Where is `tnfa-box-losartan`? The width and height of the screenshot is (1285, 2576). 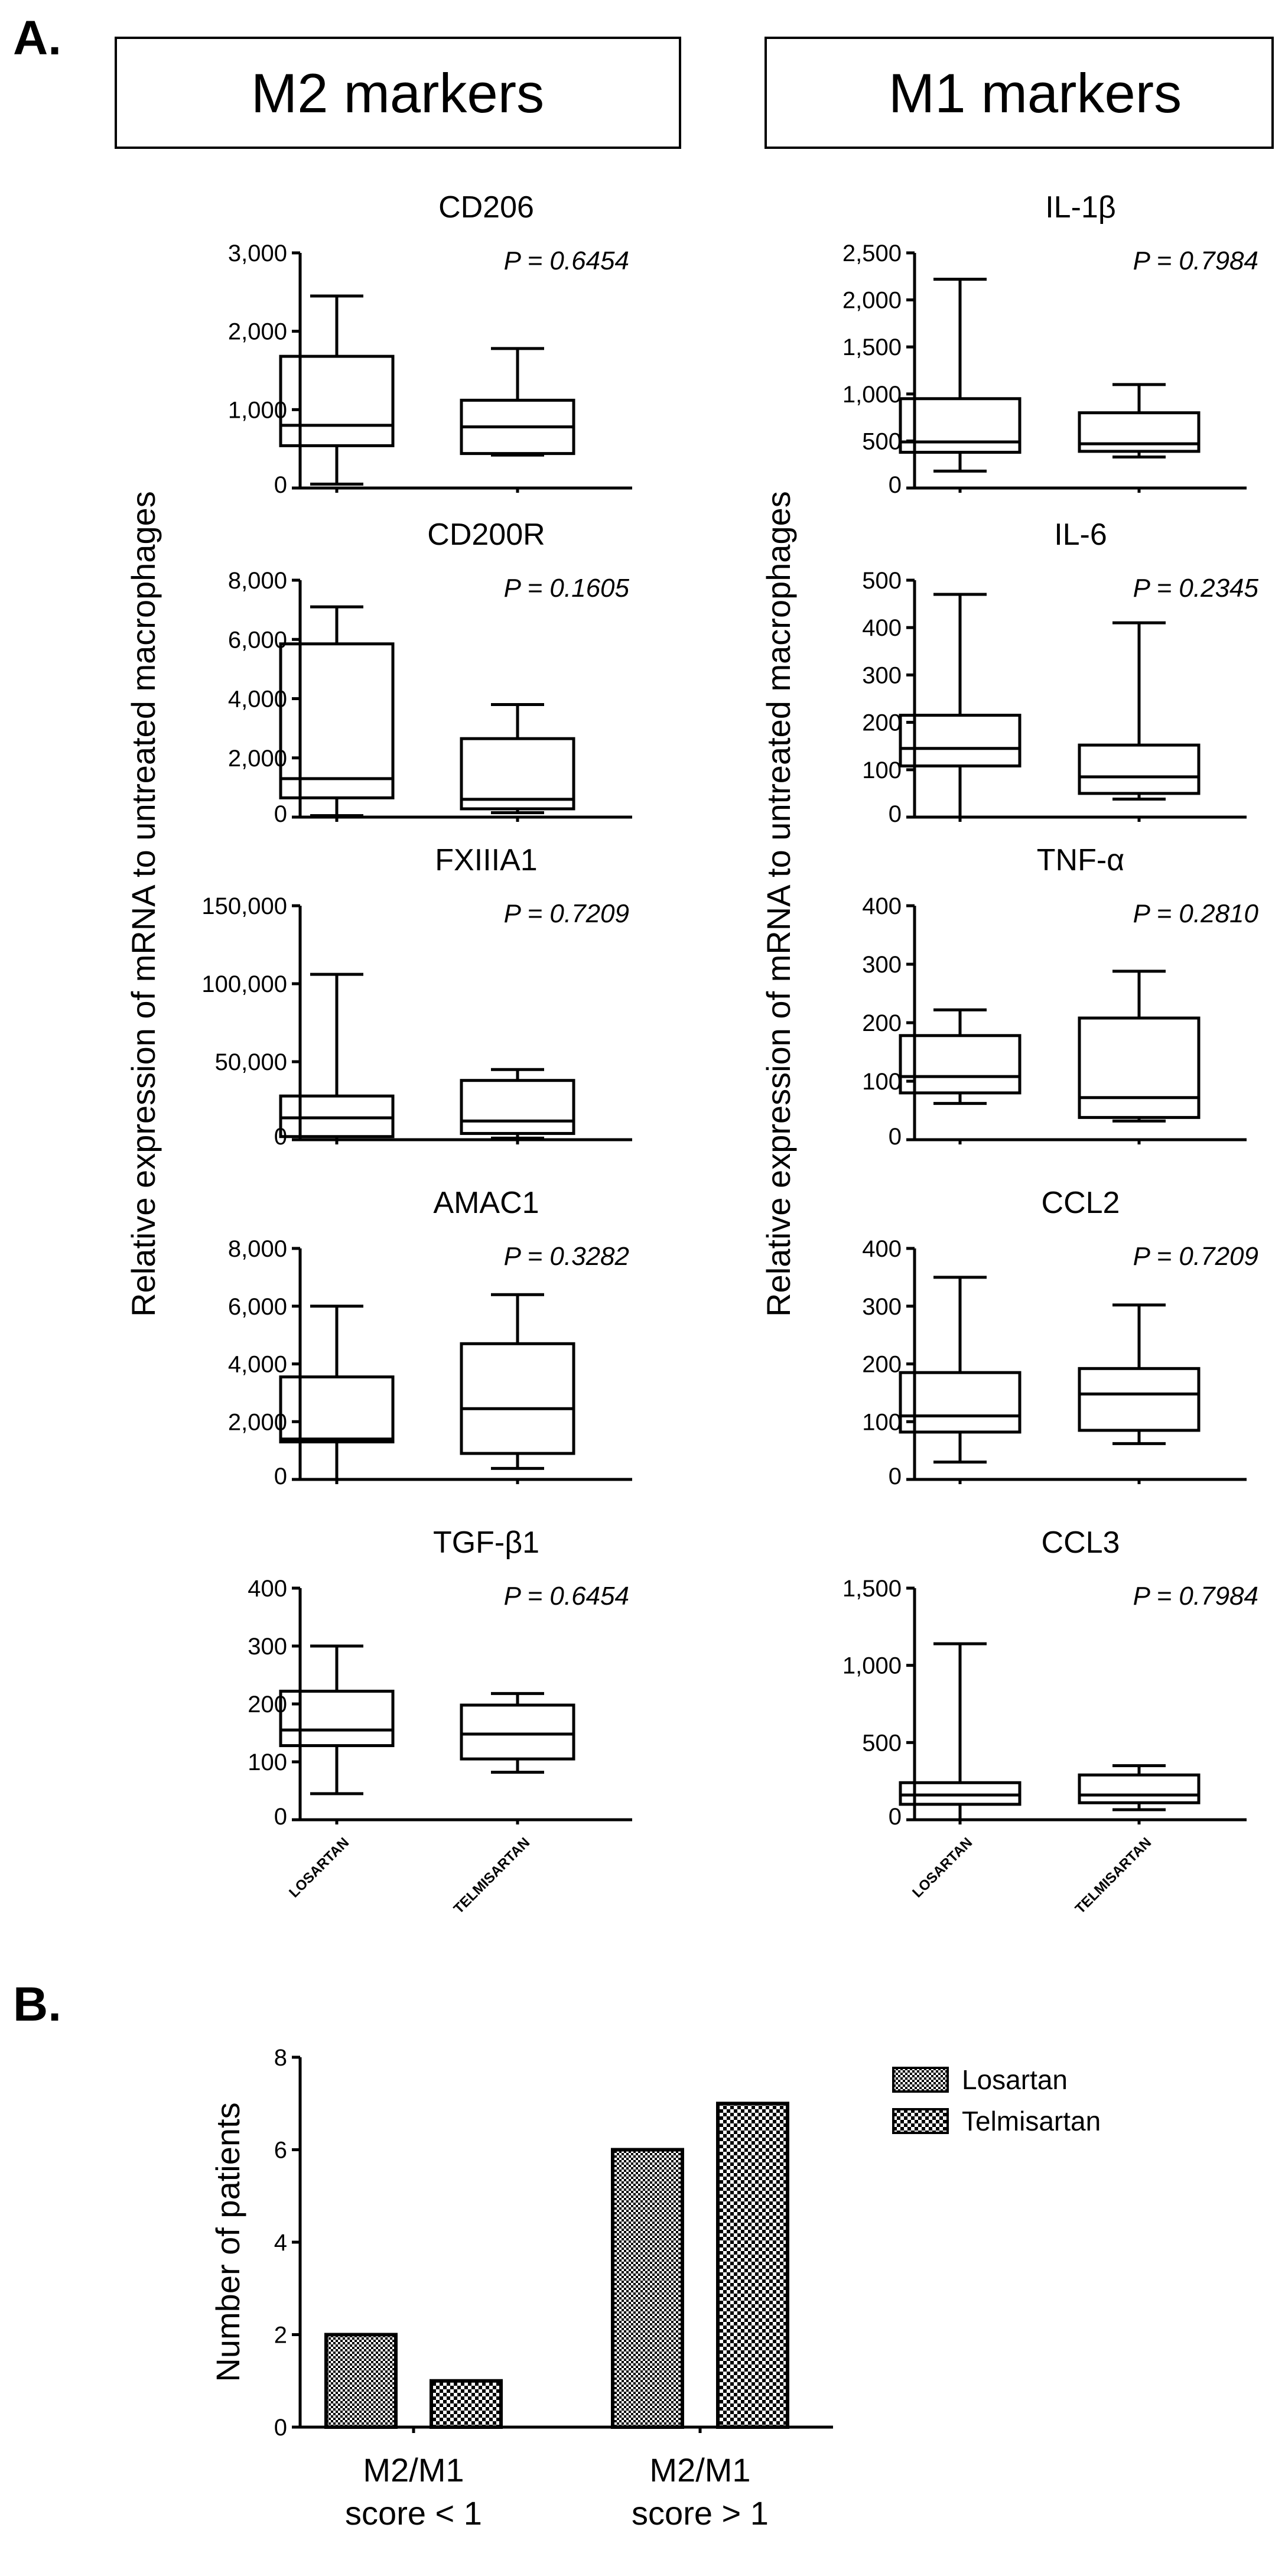 tnfa-box-losartan is located at coordinates (960, 1056).